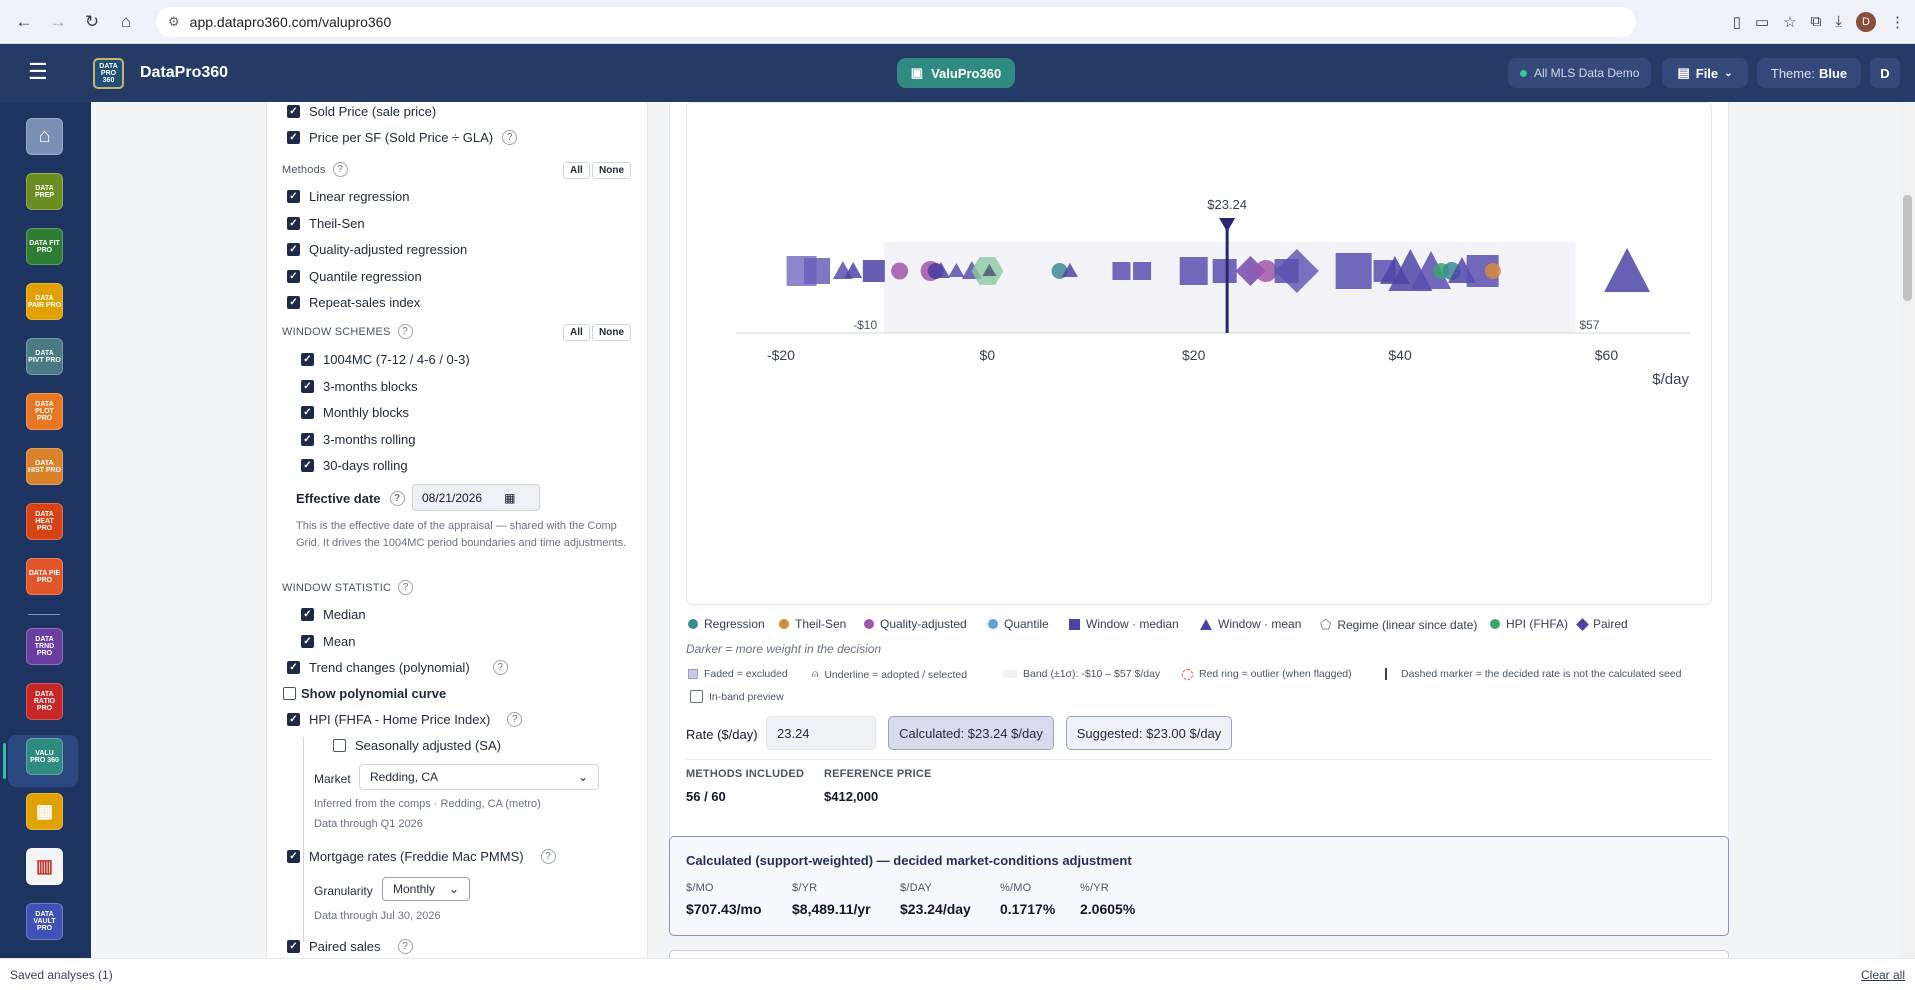 The image size is (1915, 990). Describe the element at coordinates (44, 811) in the screenshot. I see `grid-app-icon: ▦` at that location.